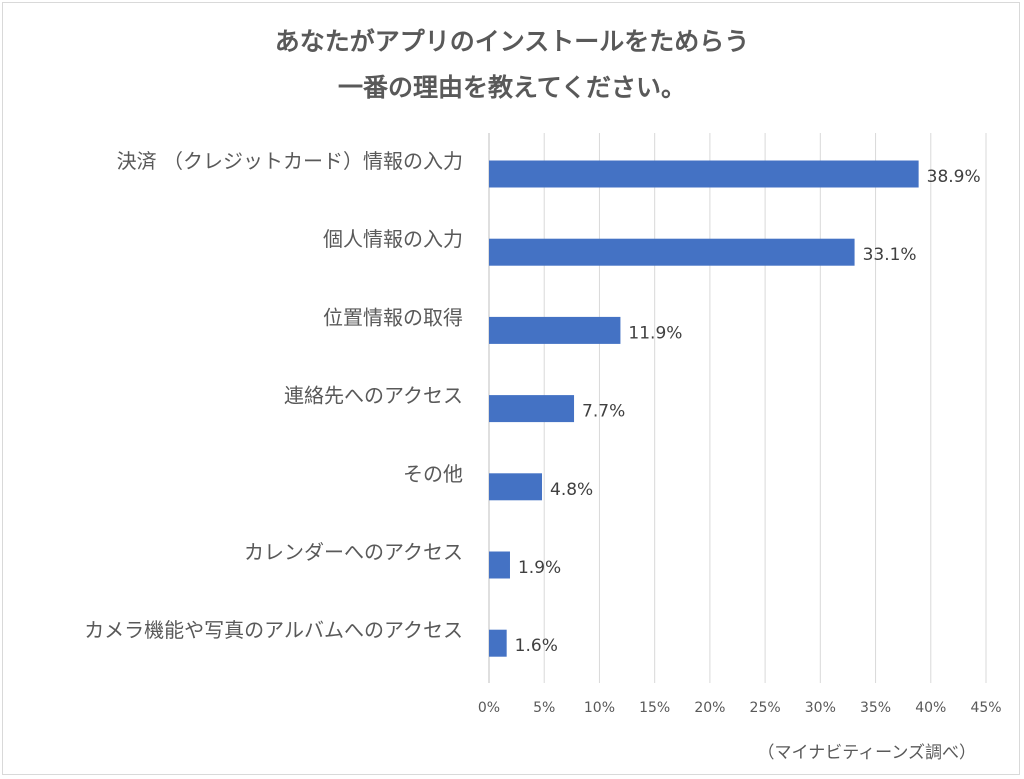  Describe the element at coordinates (985, 708) in the screenshot. I see `x-tick-label: 45%` at that location.